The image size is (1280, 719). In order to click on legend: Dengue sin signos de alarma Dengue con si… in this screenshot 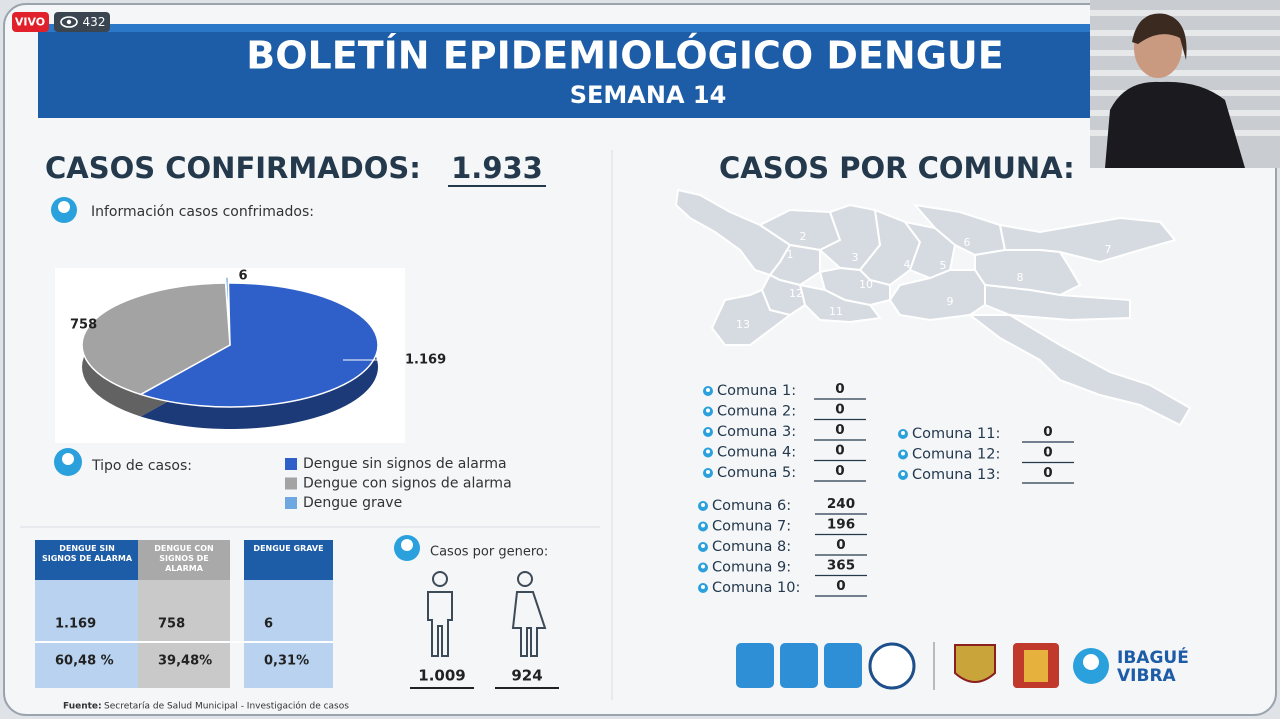, I will do `click(398, 483)`.